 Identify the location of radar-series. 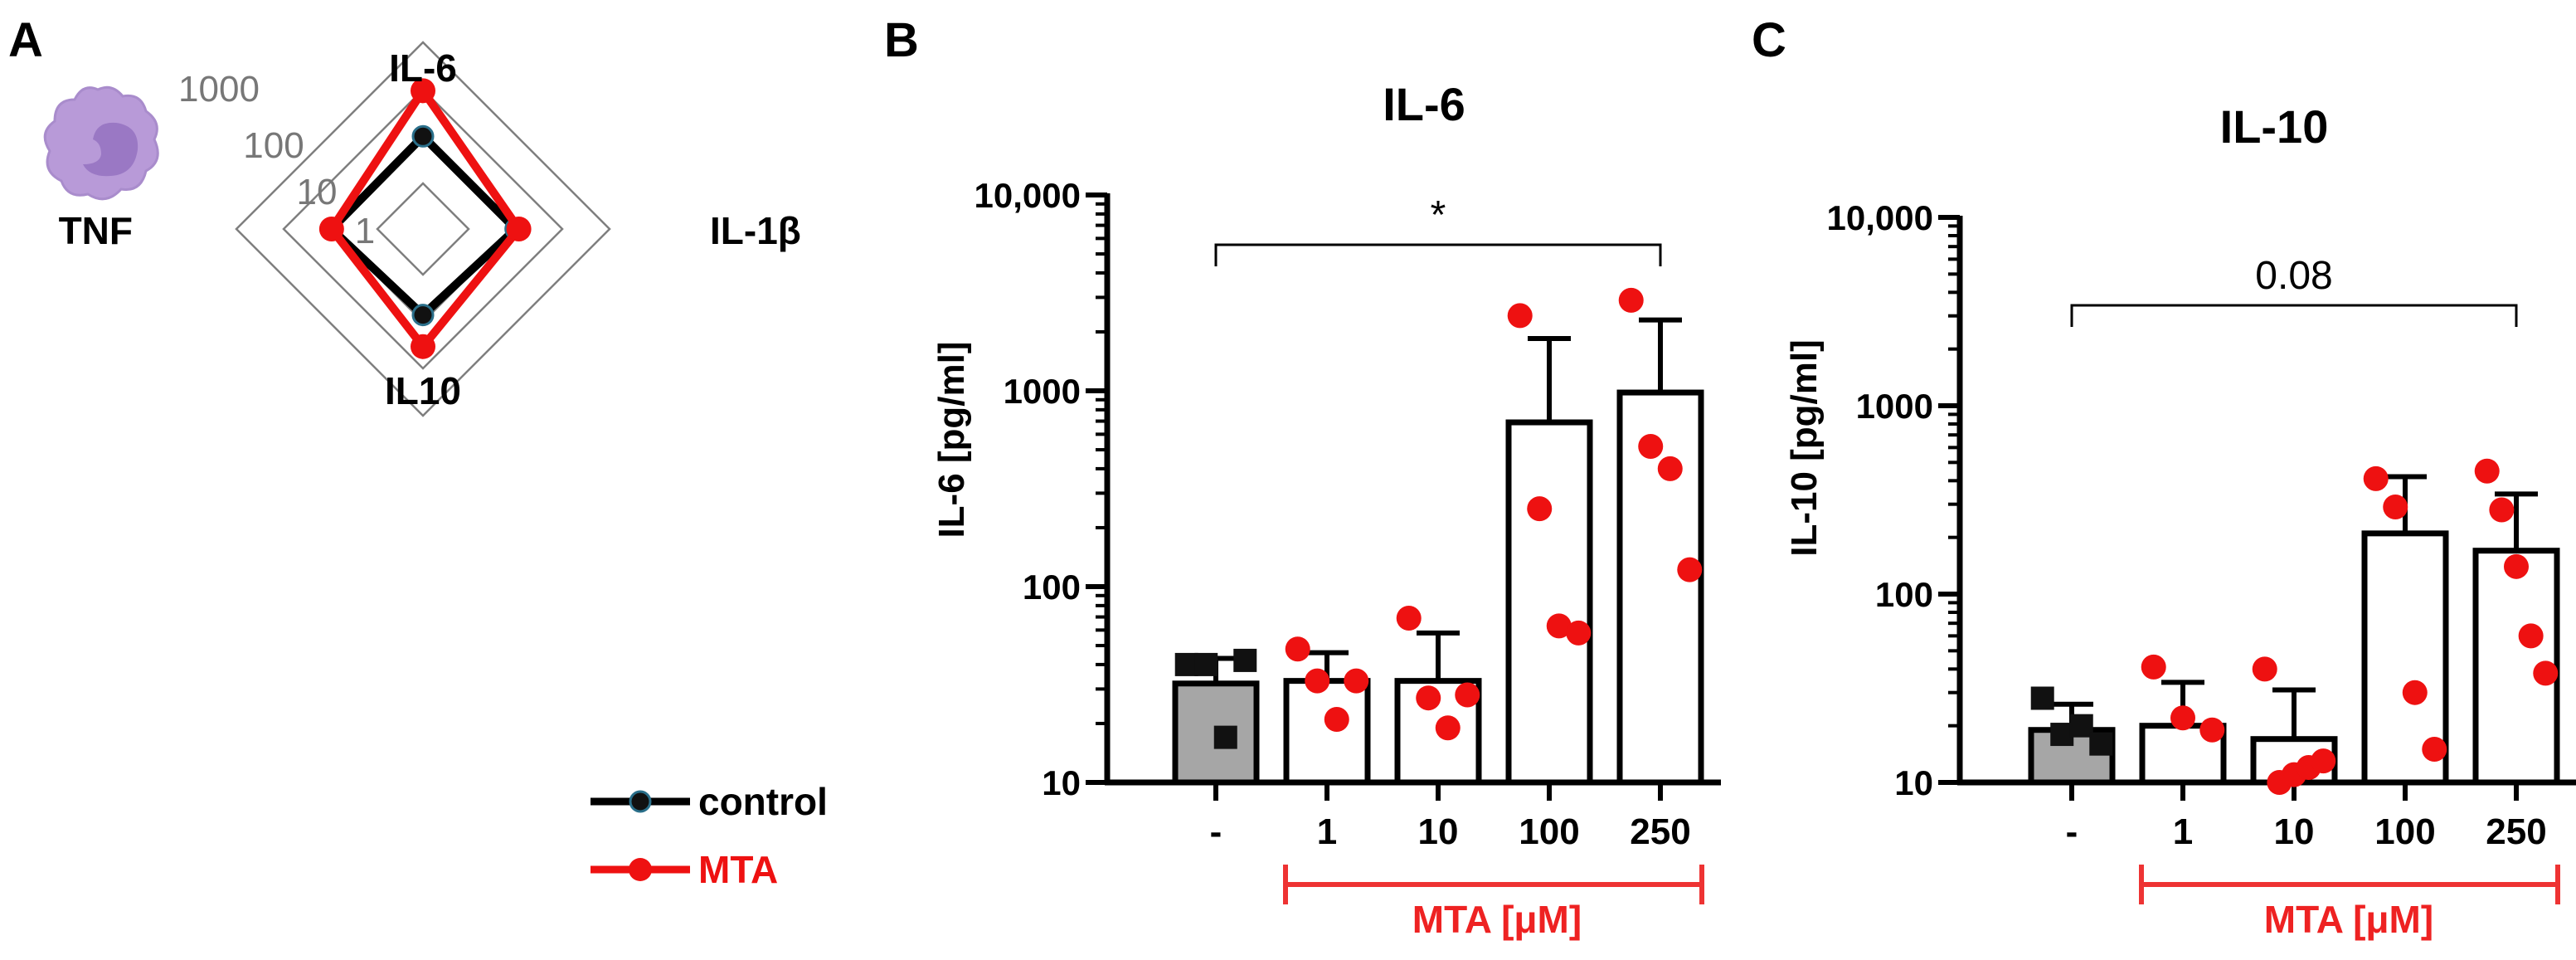
(425, 219).